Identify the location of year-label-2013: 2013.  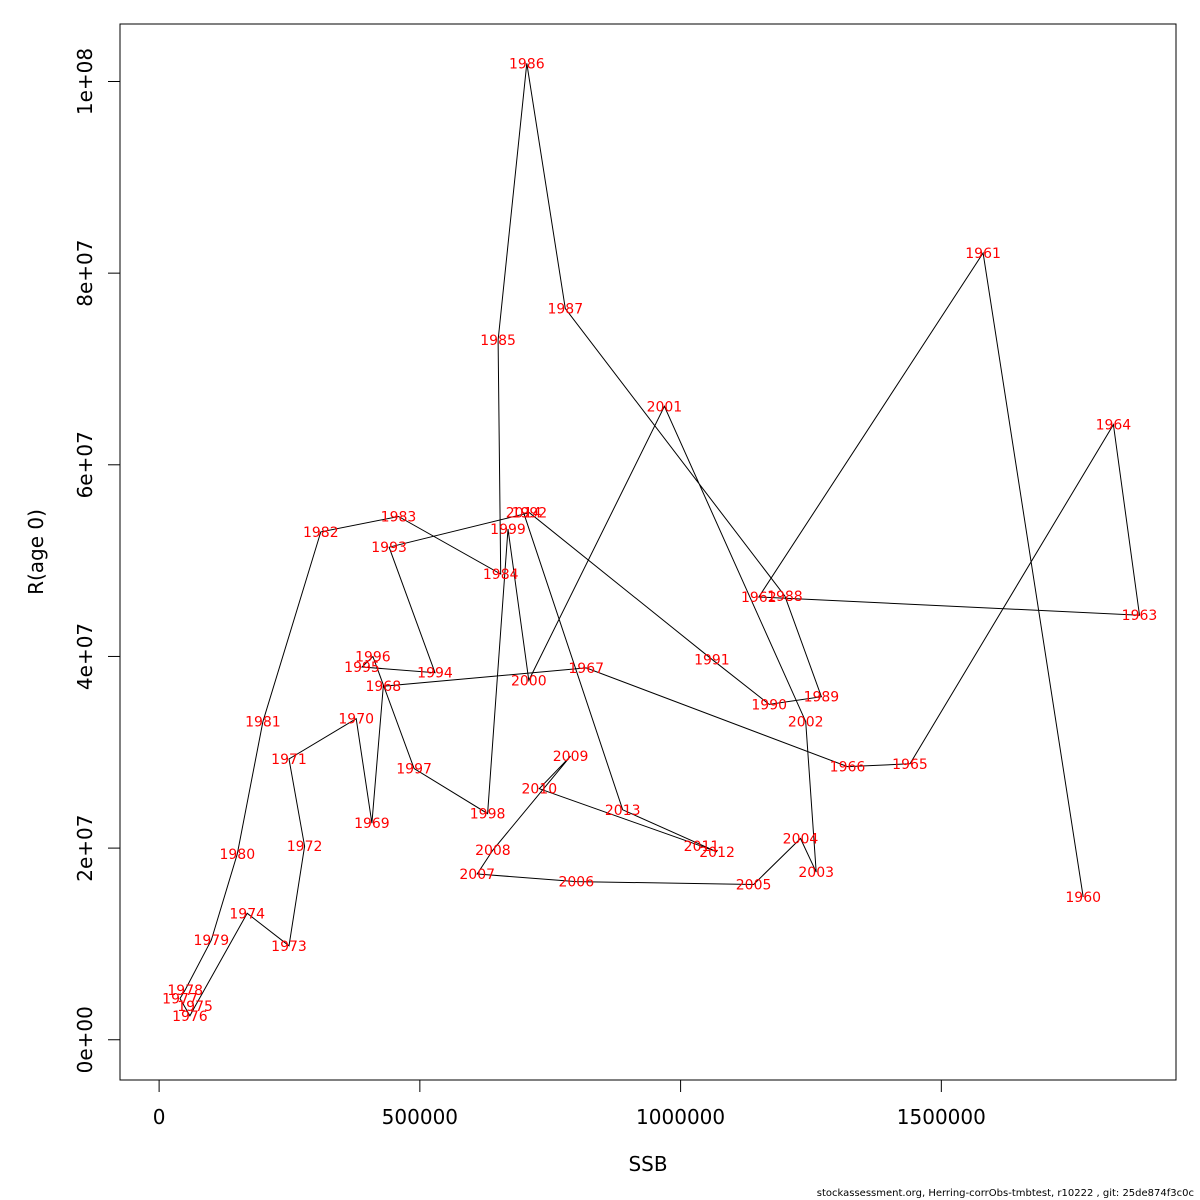
(623, 811).